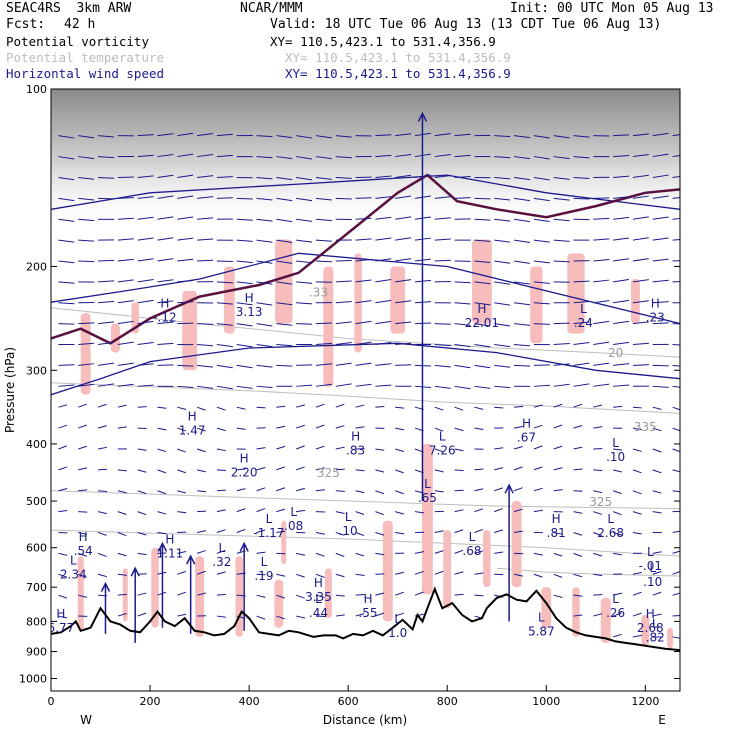 Image resolution: width=740 pixels, height=740 pixels. What do you see at coordinates (471, 551) in the screenshot?
I see `hl-value-15: .68` at bounding box center [471, 551].